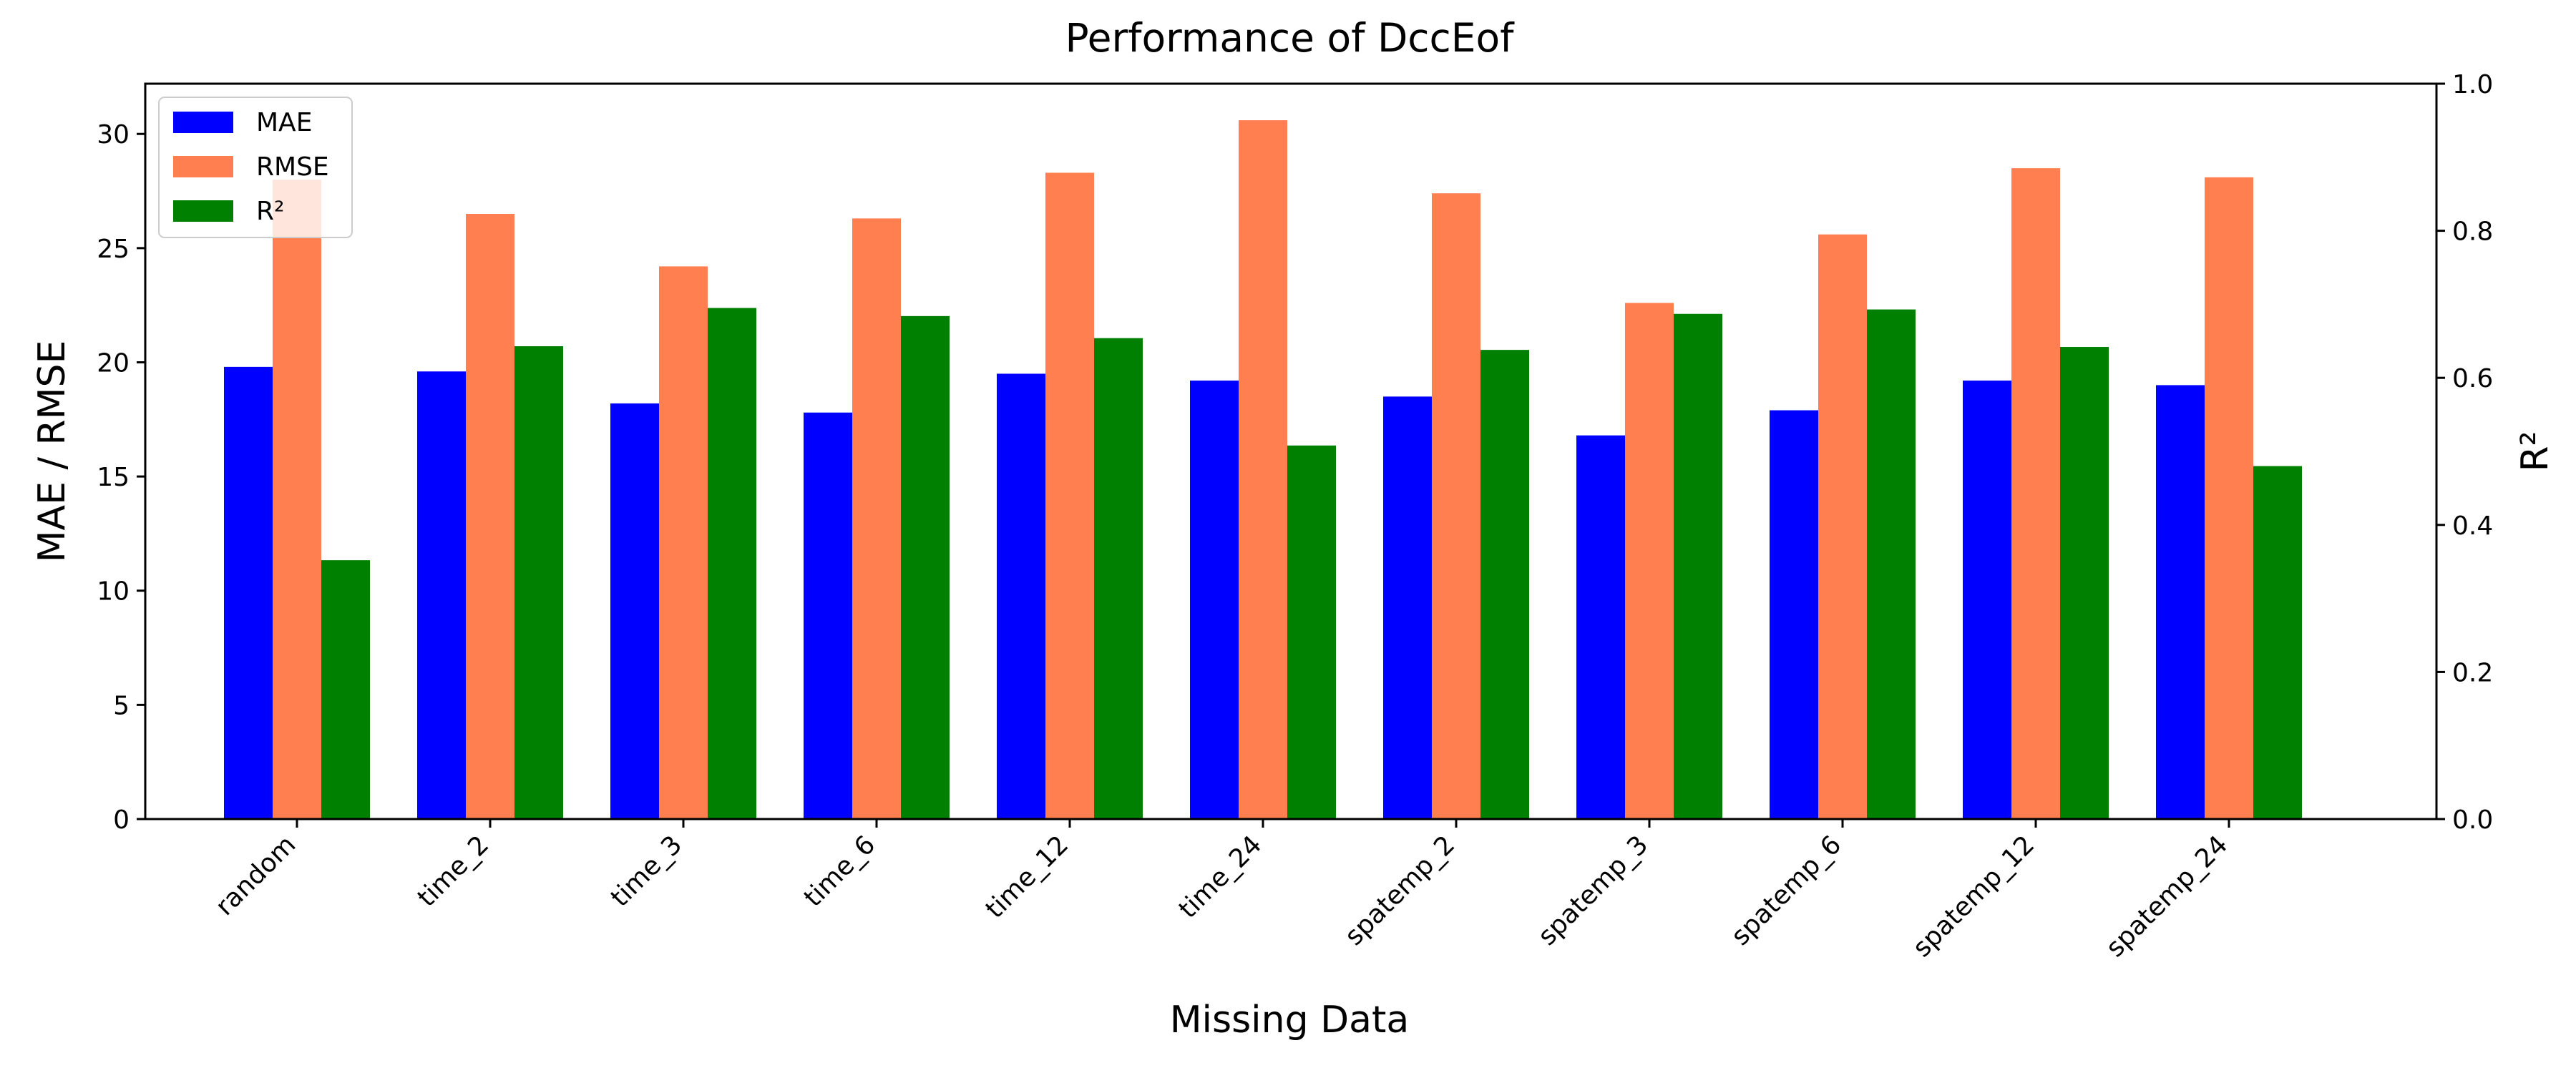 Image resolution: width=2576 pixels, height=1073 pixels. I want to click on bar-r-random, so click(345, 689).